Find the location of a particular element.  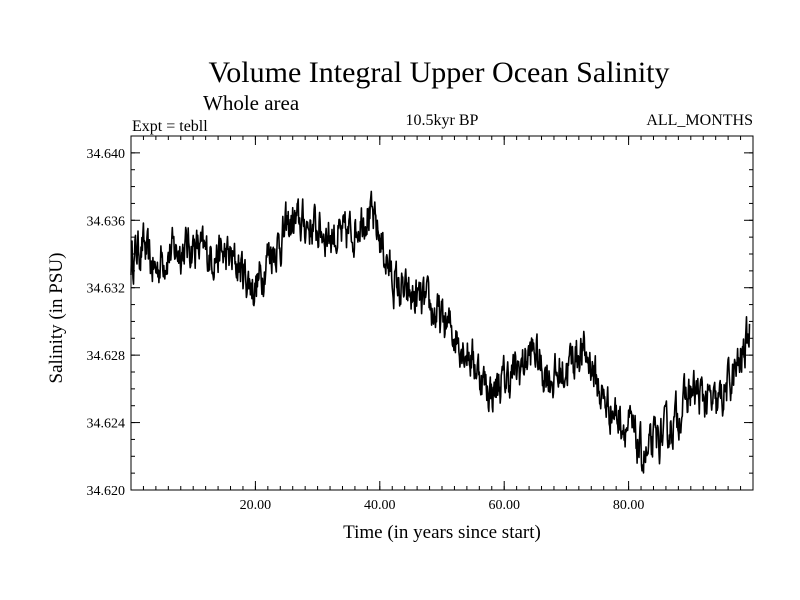

months-label: ALL_MONTHS is located at coordinates (699, 120).